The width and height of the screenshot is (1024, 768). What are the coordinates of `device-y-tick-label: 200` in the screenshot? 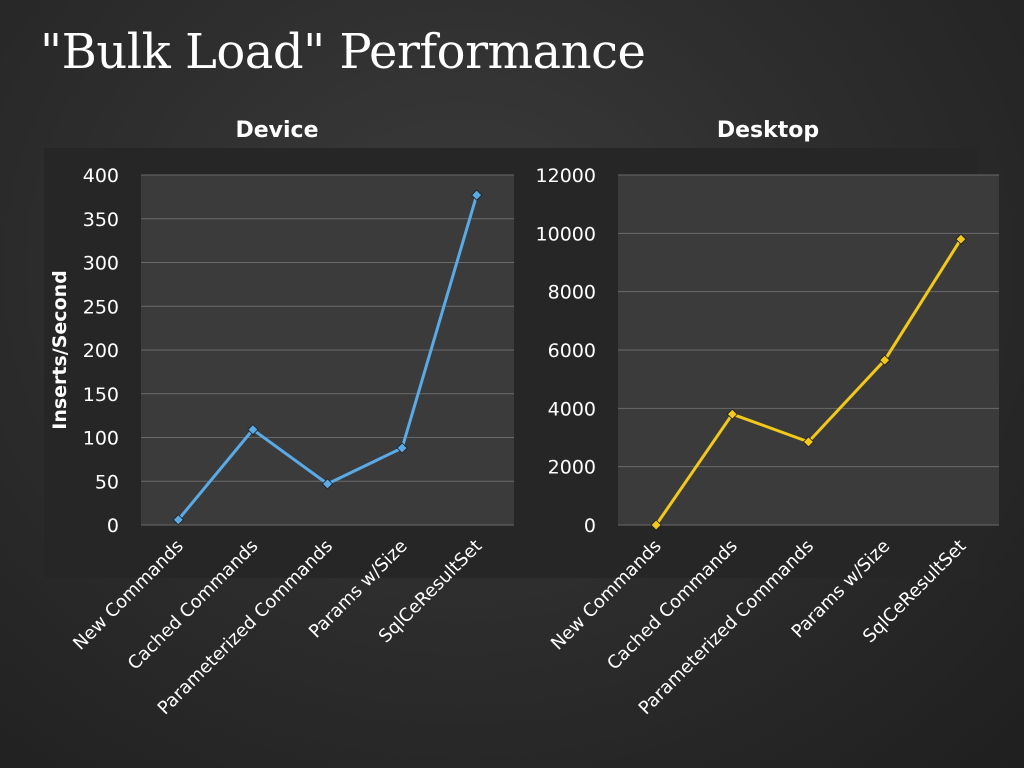 It's located at (101, 351).